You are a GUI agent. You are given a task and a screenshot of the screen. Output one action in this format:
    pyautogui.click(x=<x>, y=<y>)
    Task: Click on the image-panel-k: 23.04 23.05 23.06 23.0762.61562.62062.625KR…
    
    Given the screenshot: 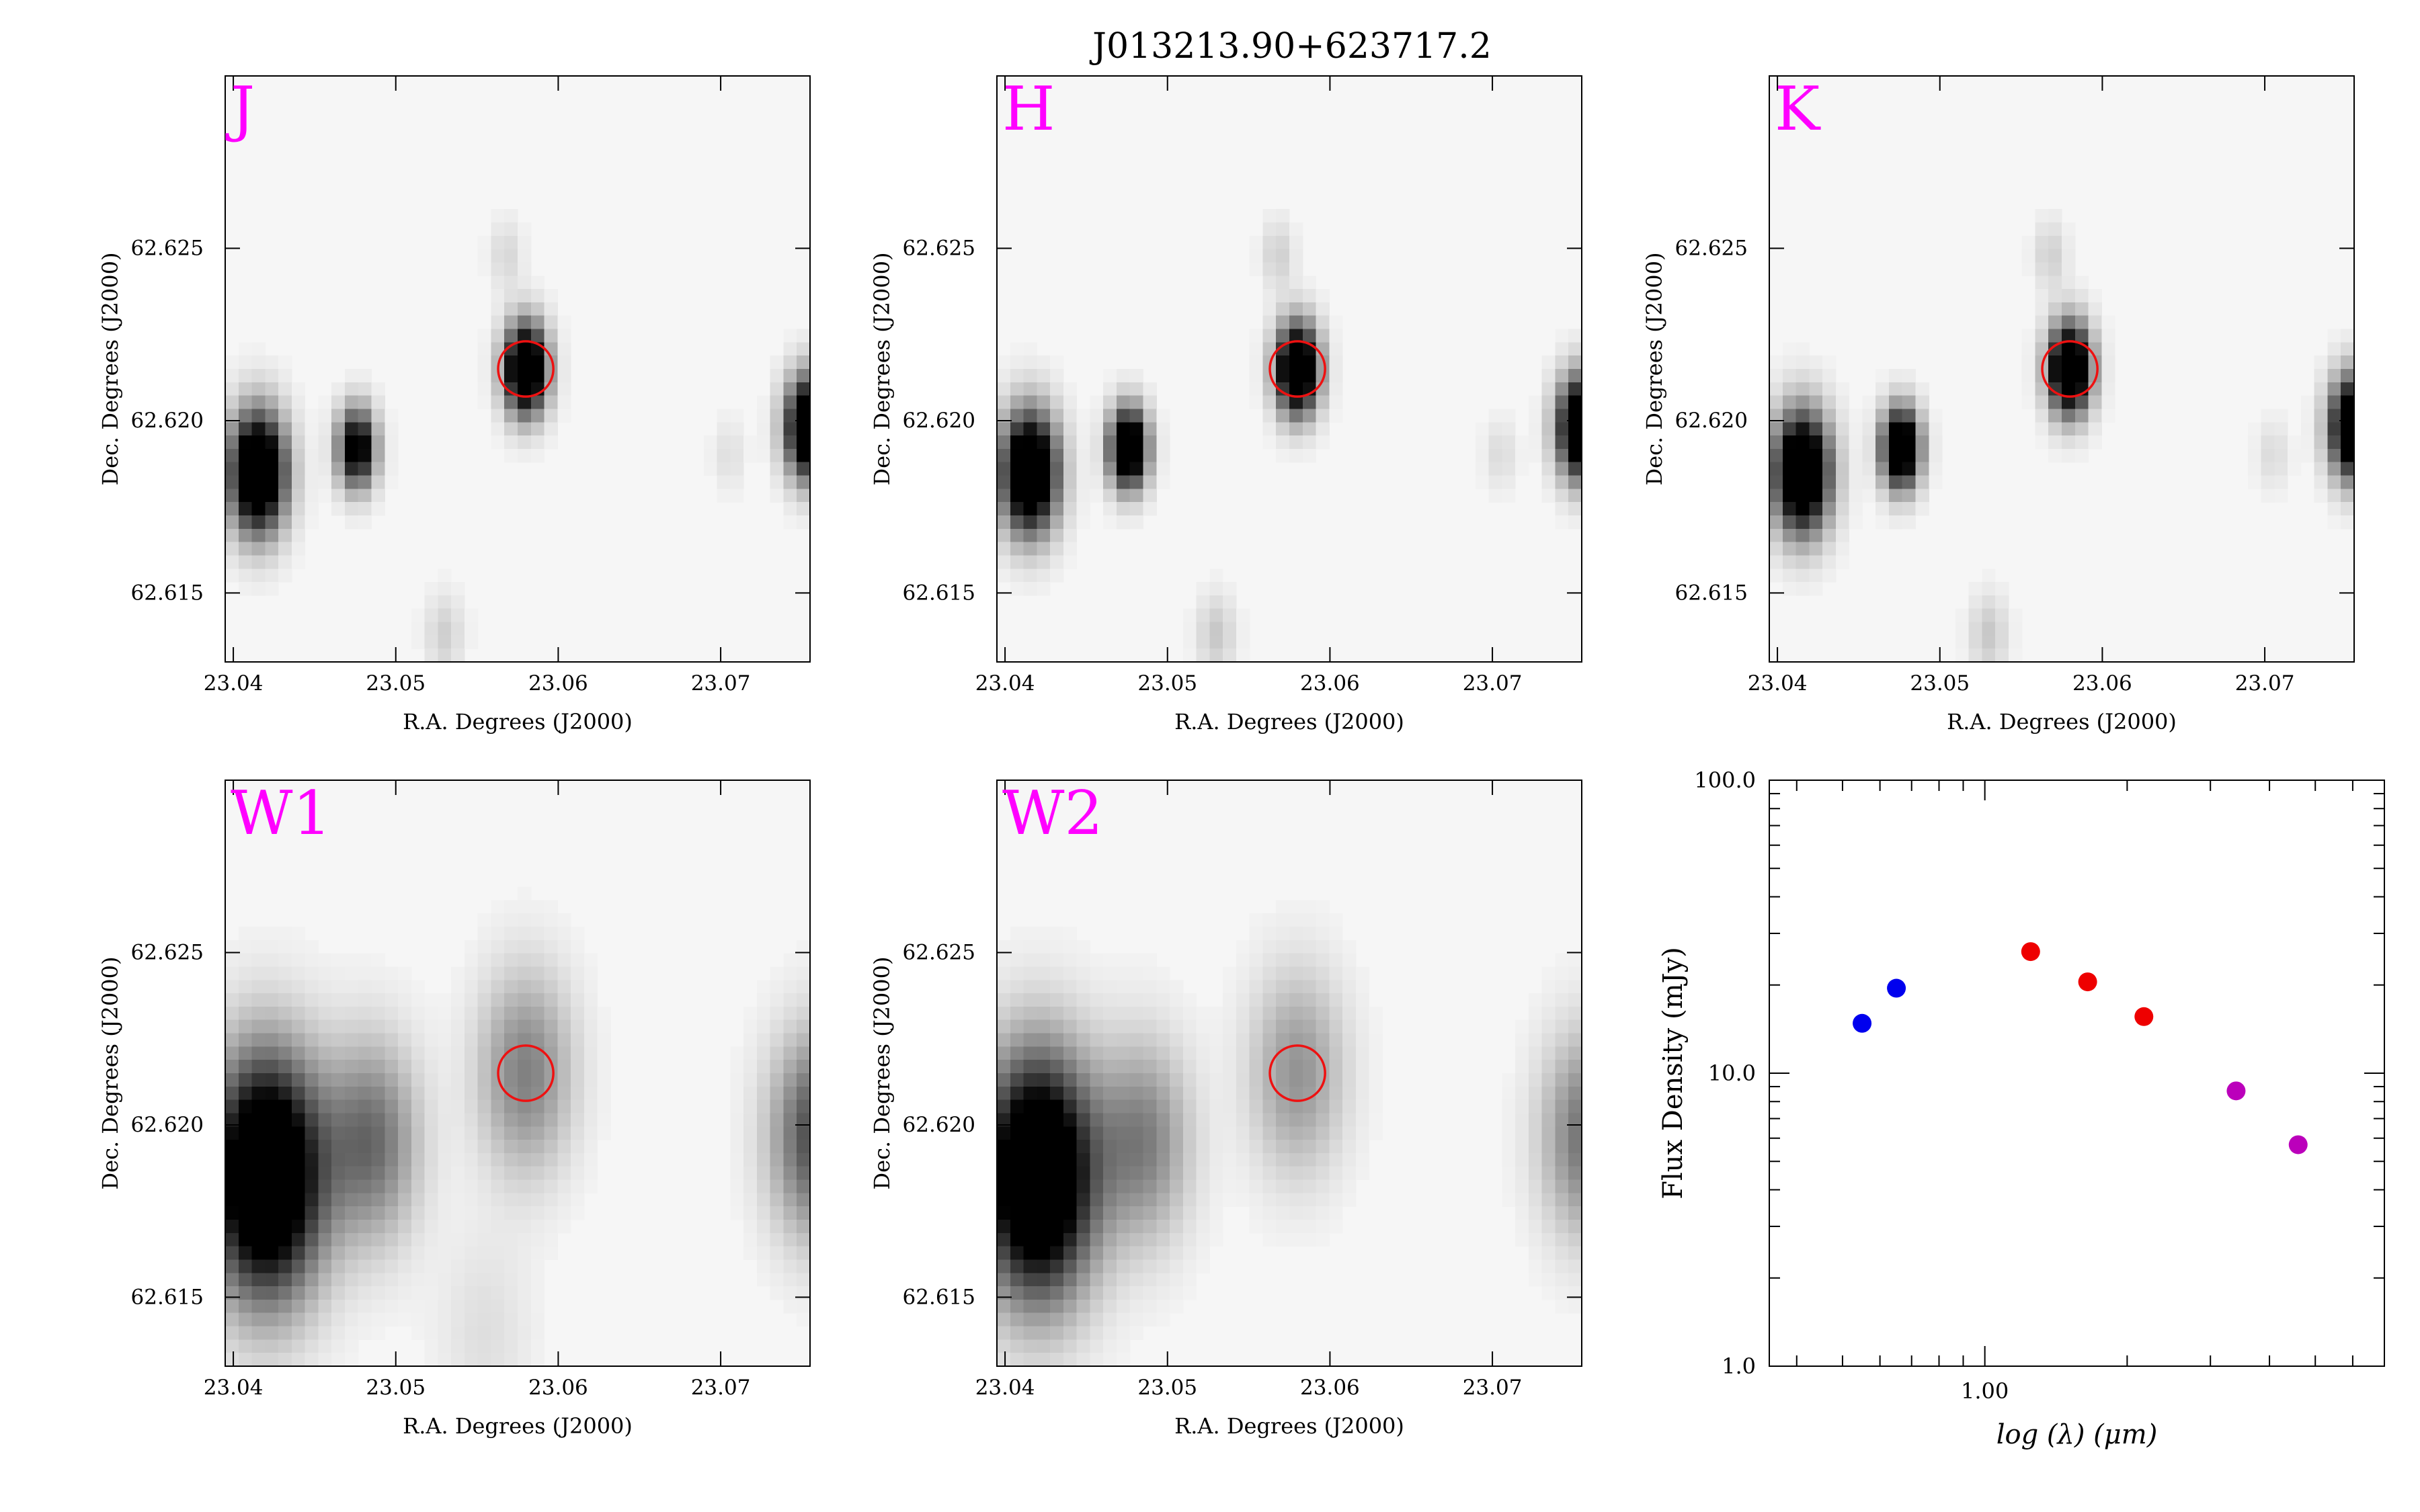 What is the action you would take?
    pyautogui.click(x=1999, y=404)
    